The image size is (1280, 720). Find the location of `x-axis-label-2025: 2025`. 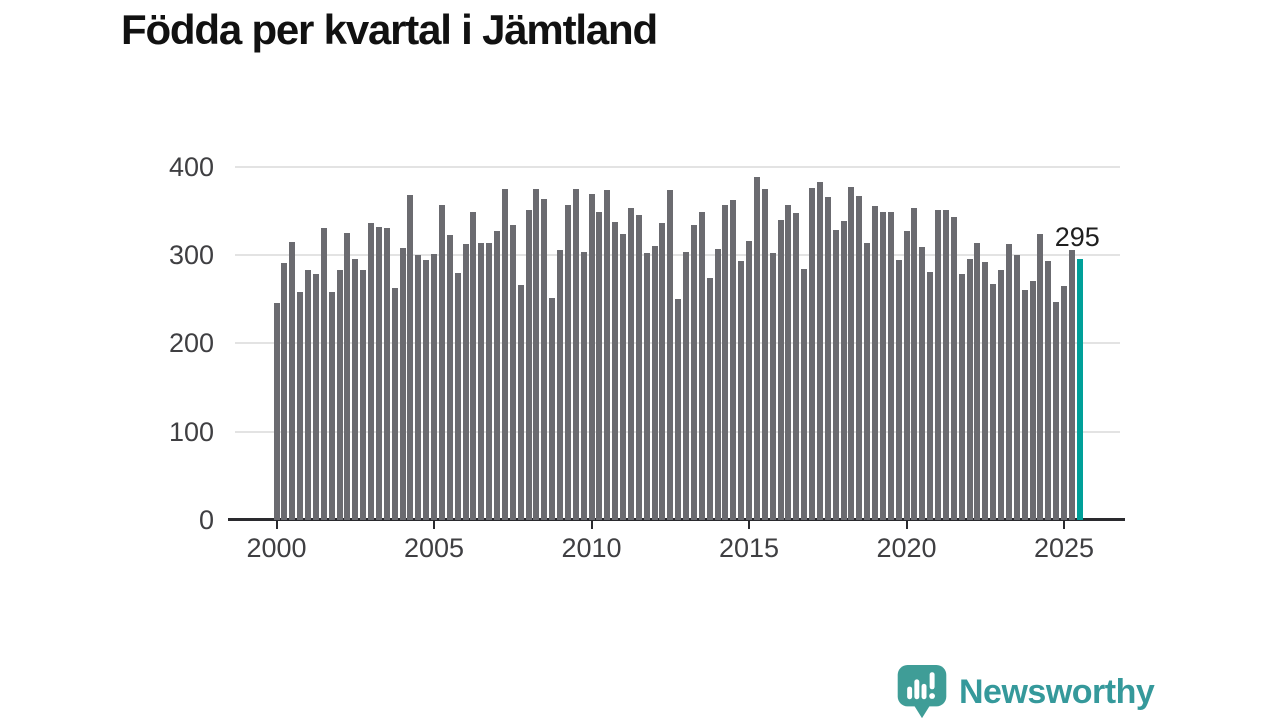

x-axis-label-2025: 2025 is located at coordinates (1064, 548).